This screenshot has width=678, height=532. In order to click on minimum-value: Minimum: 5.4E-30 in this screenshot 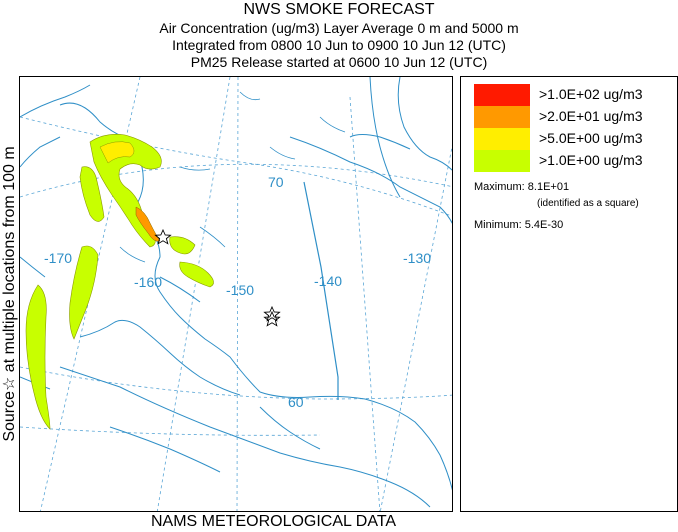, I will do `click(519, 225)`.